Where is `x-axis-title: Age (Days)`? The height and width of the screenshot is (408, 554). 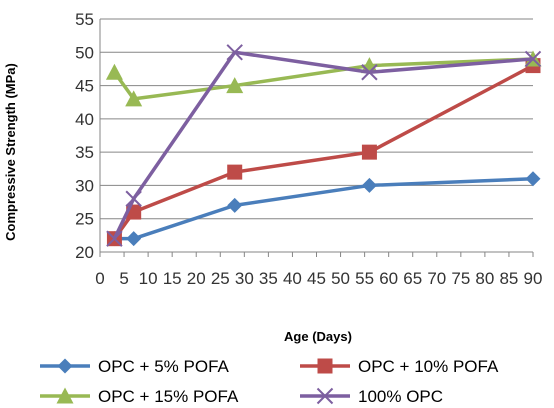
x-axis-title: Age (Days) is located at coordinates (318, 336).